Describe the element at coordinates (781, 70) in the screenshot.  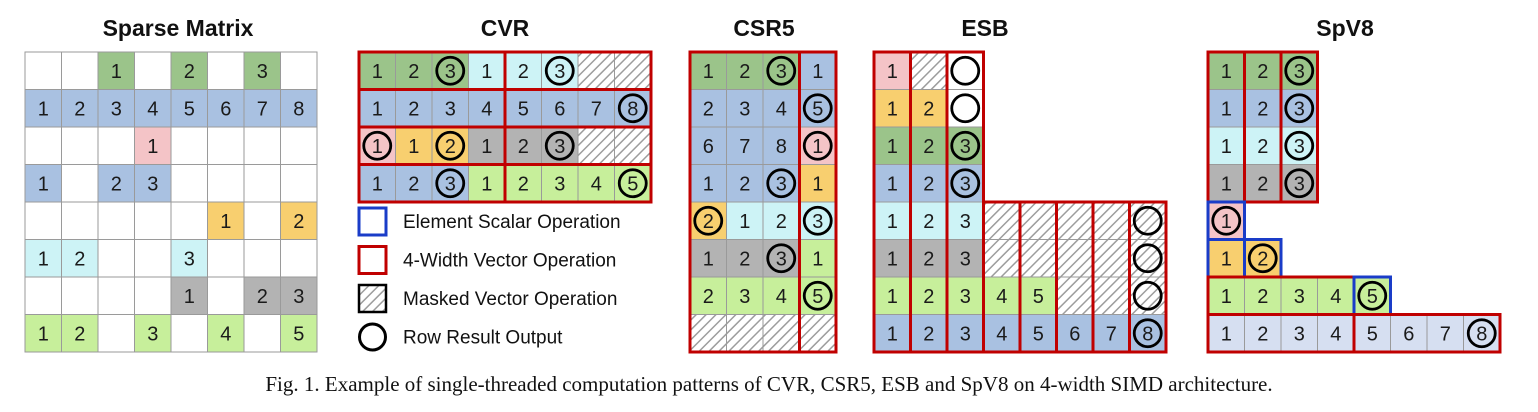
I see `csr5-cell-output-circle` at that location.